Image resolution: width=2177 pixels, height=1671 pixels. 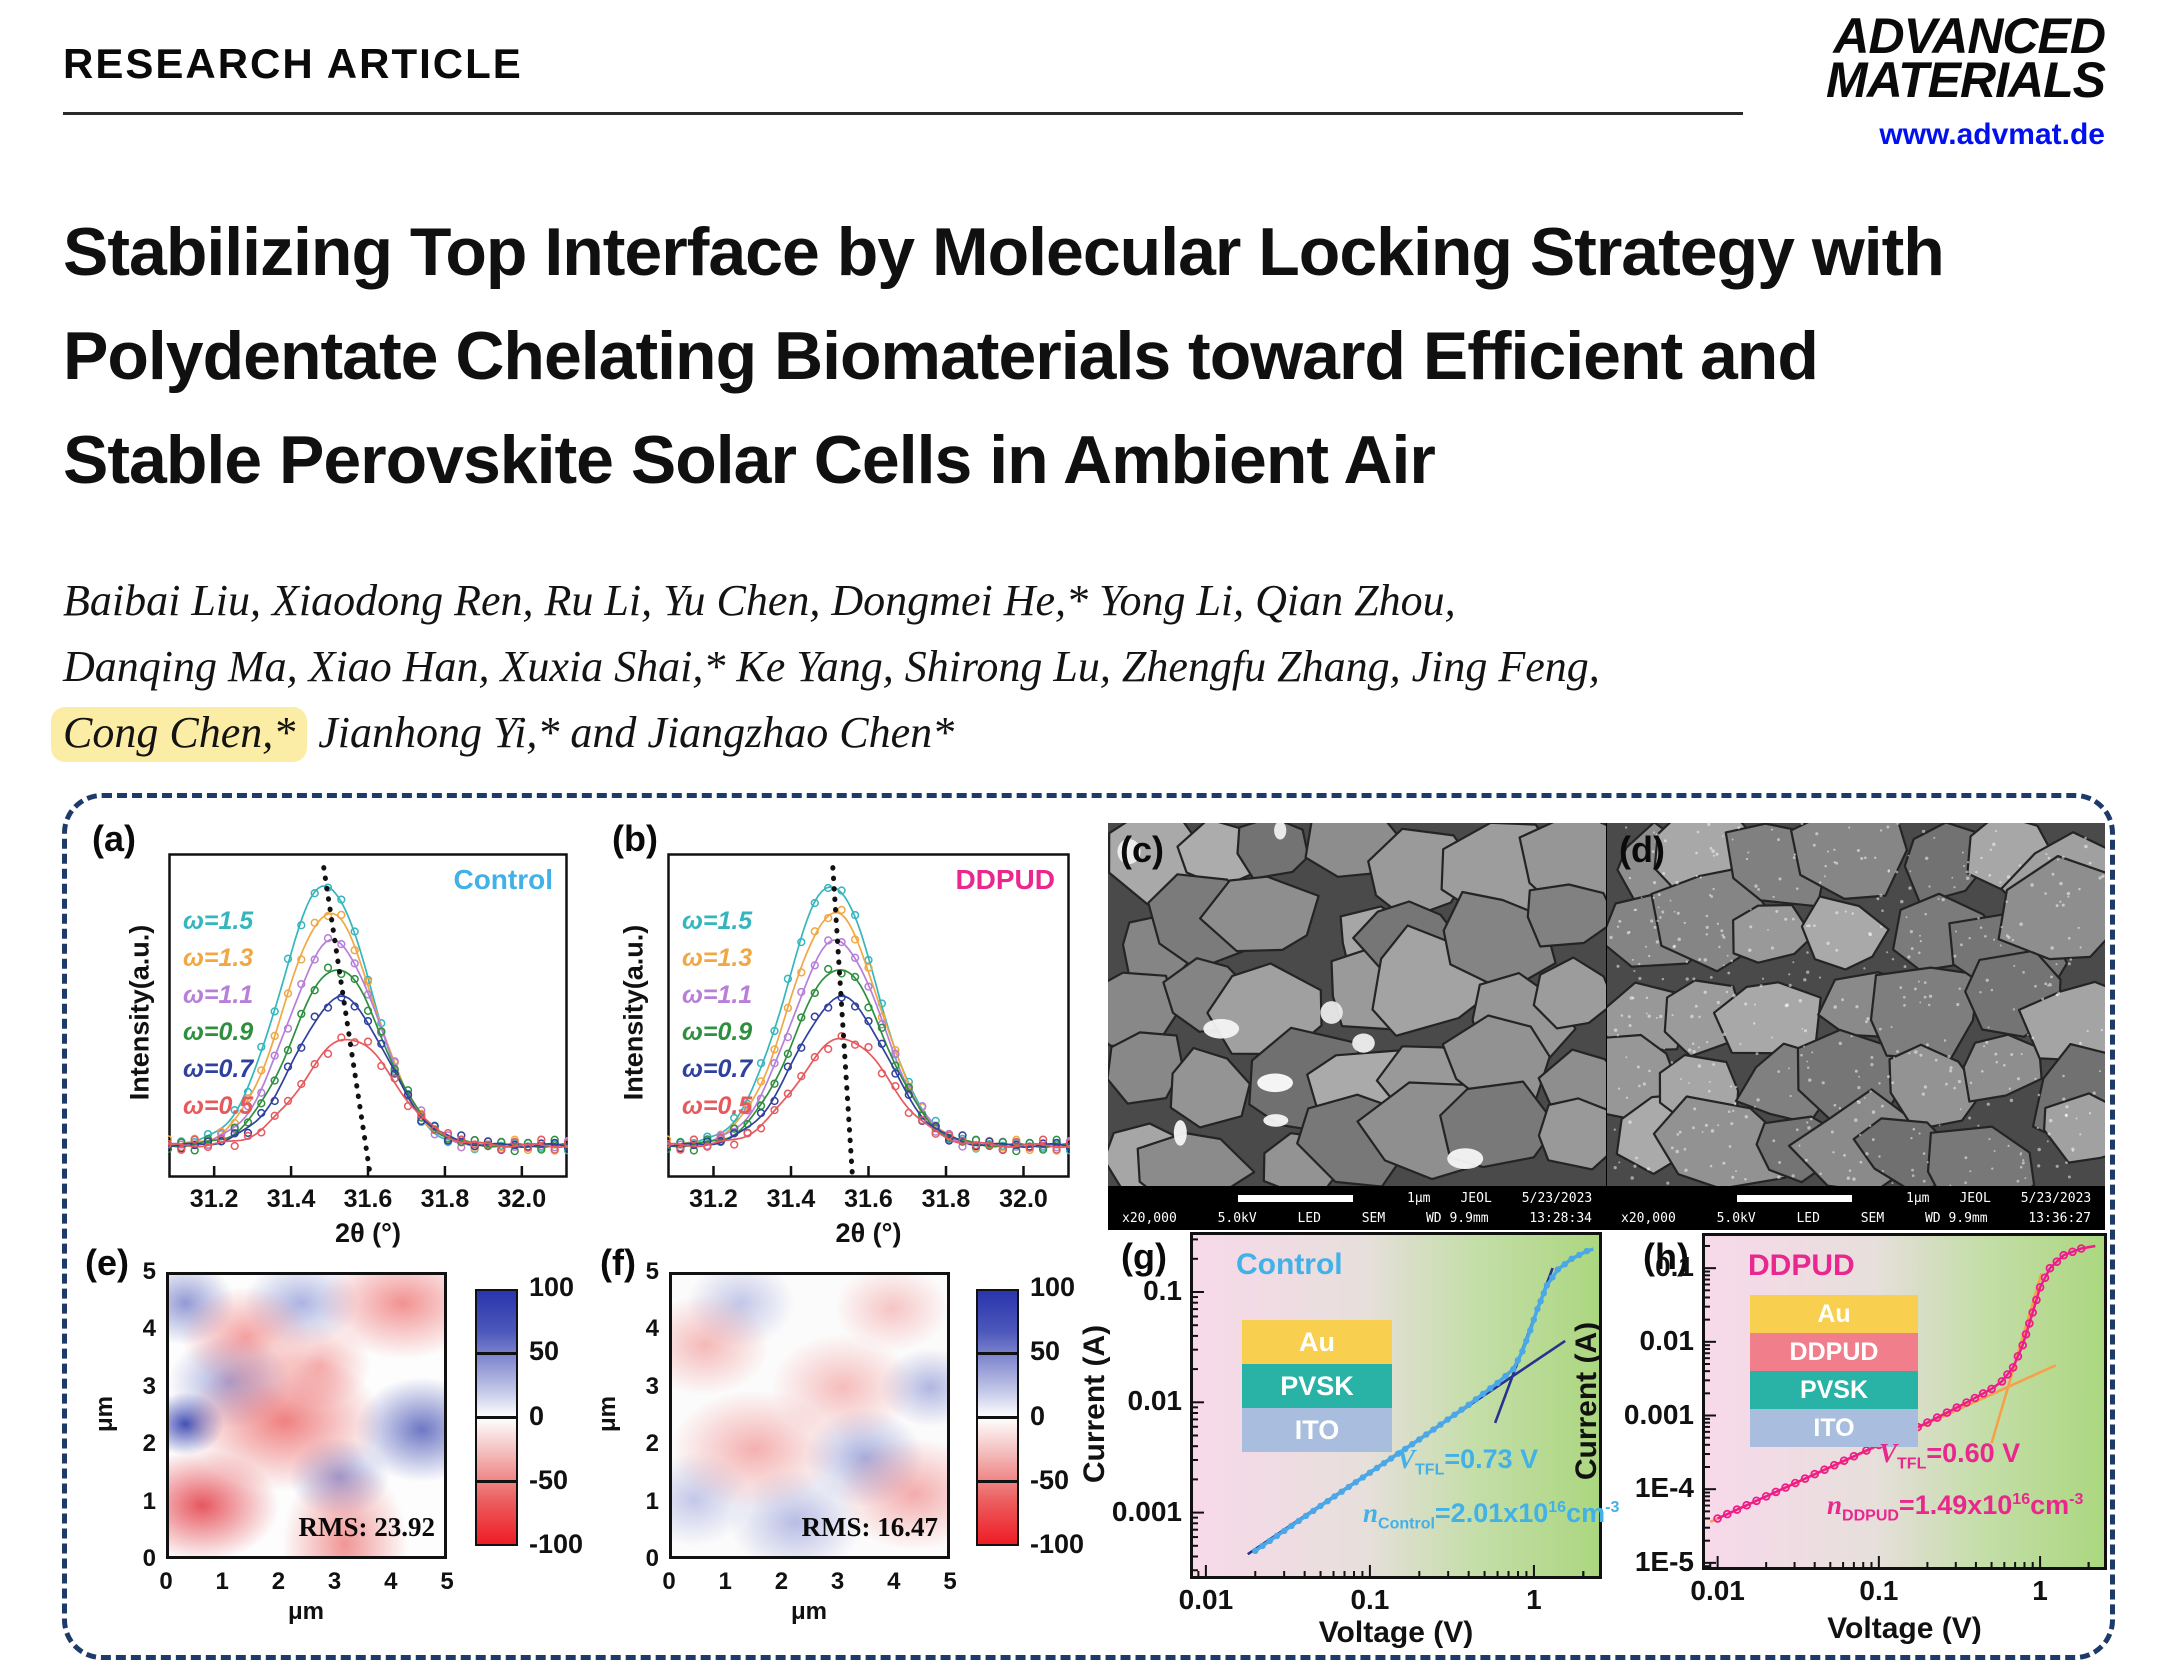 I want to click on afm-map-control, so click(x=306, y=1415).